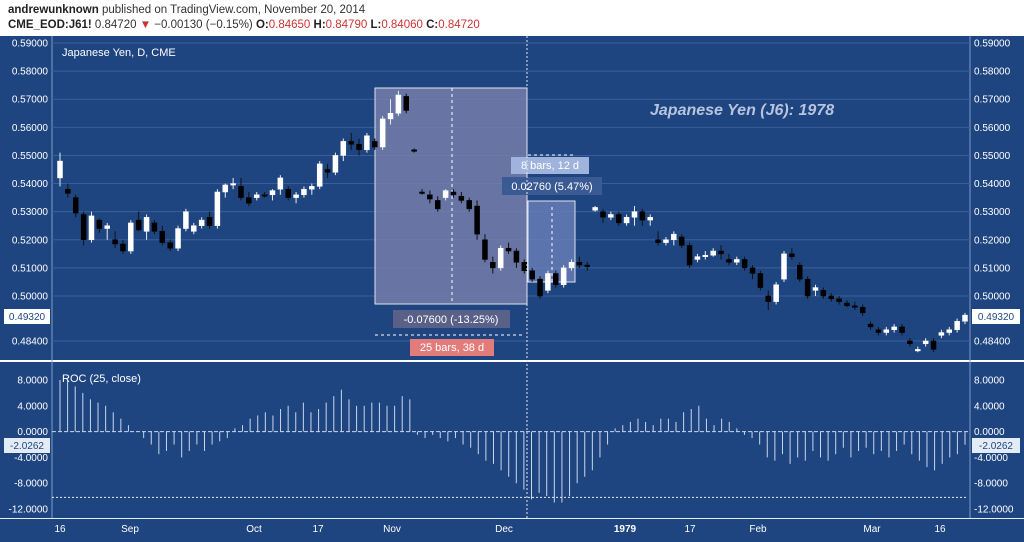 This screenshot has height=542, width=1024. I want to click on price-badge-left-text: 0.49320, so click(27, 317).